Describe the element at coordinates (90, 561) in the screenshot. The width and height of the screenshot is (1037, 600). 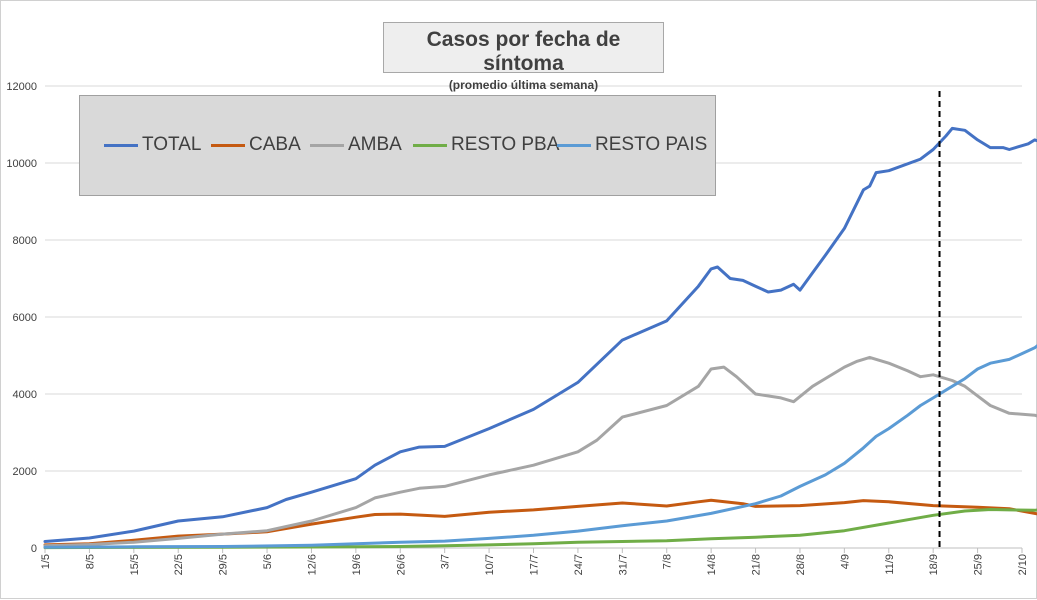
I see `x-tick-label-1: 8/5` at that location.